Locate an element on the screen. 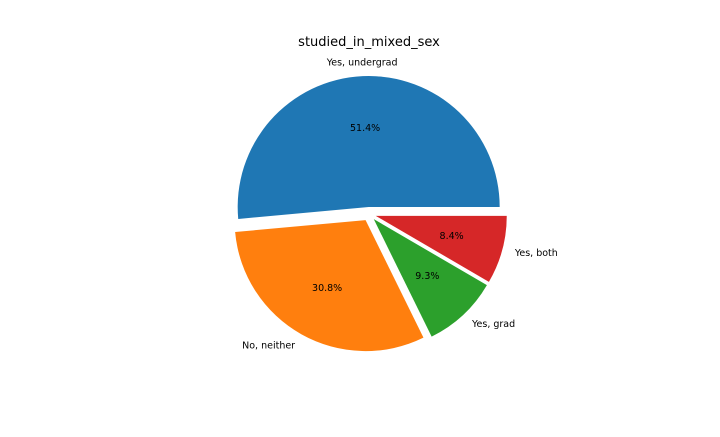 This screenshot has width=720, height=437. pie-slice-yes-undergrad is located at coordinates (368, 147).